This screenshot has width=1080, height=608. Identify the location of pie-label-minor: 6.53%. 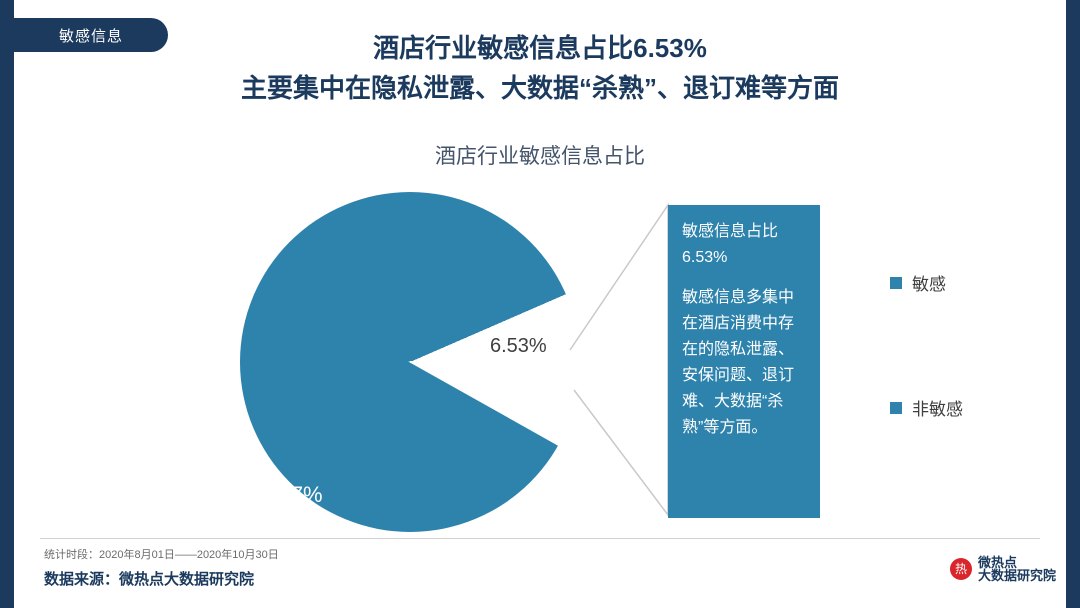
(518, 346).